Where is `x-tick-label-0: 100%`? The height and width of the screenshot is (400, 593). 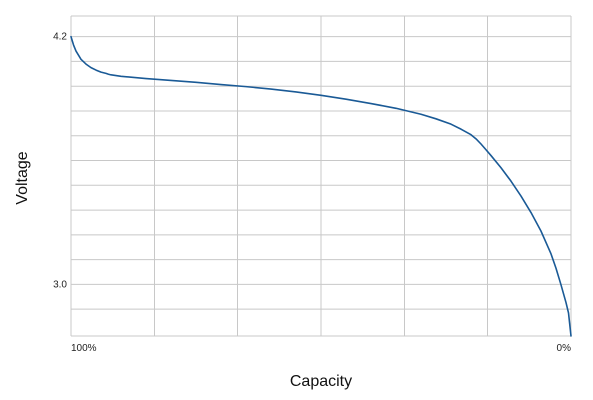
x-tick-label-0: 100% is located at coordinates (84, 348).